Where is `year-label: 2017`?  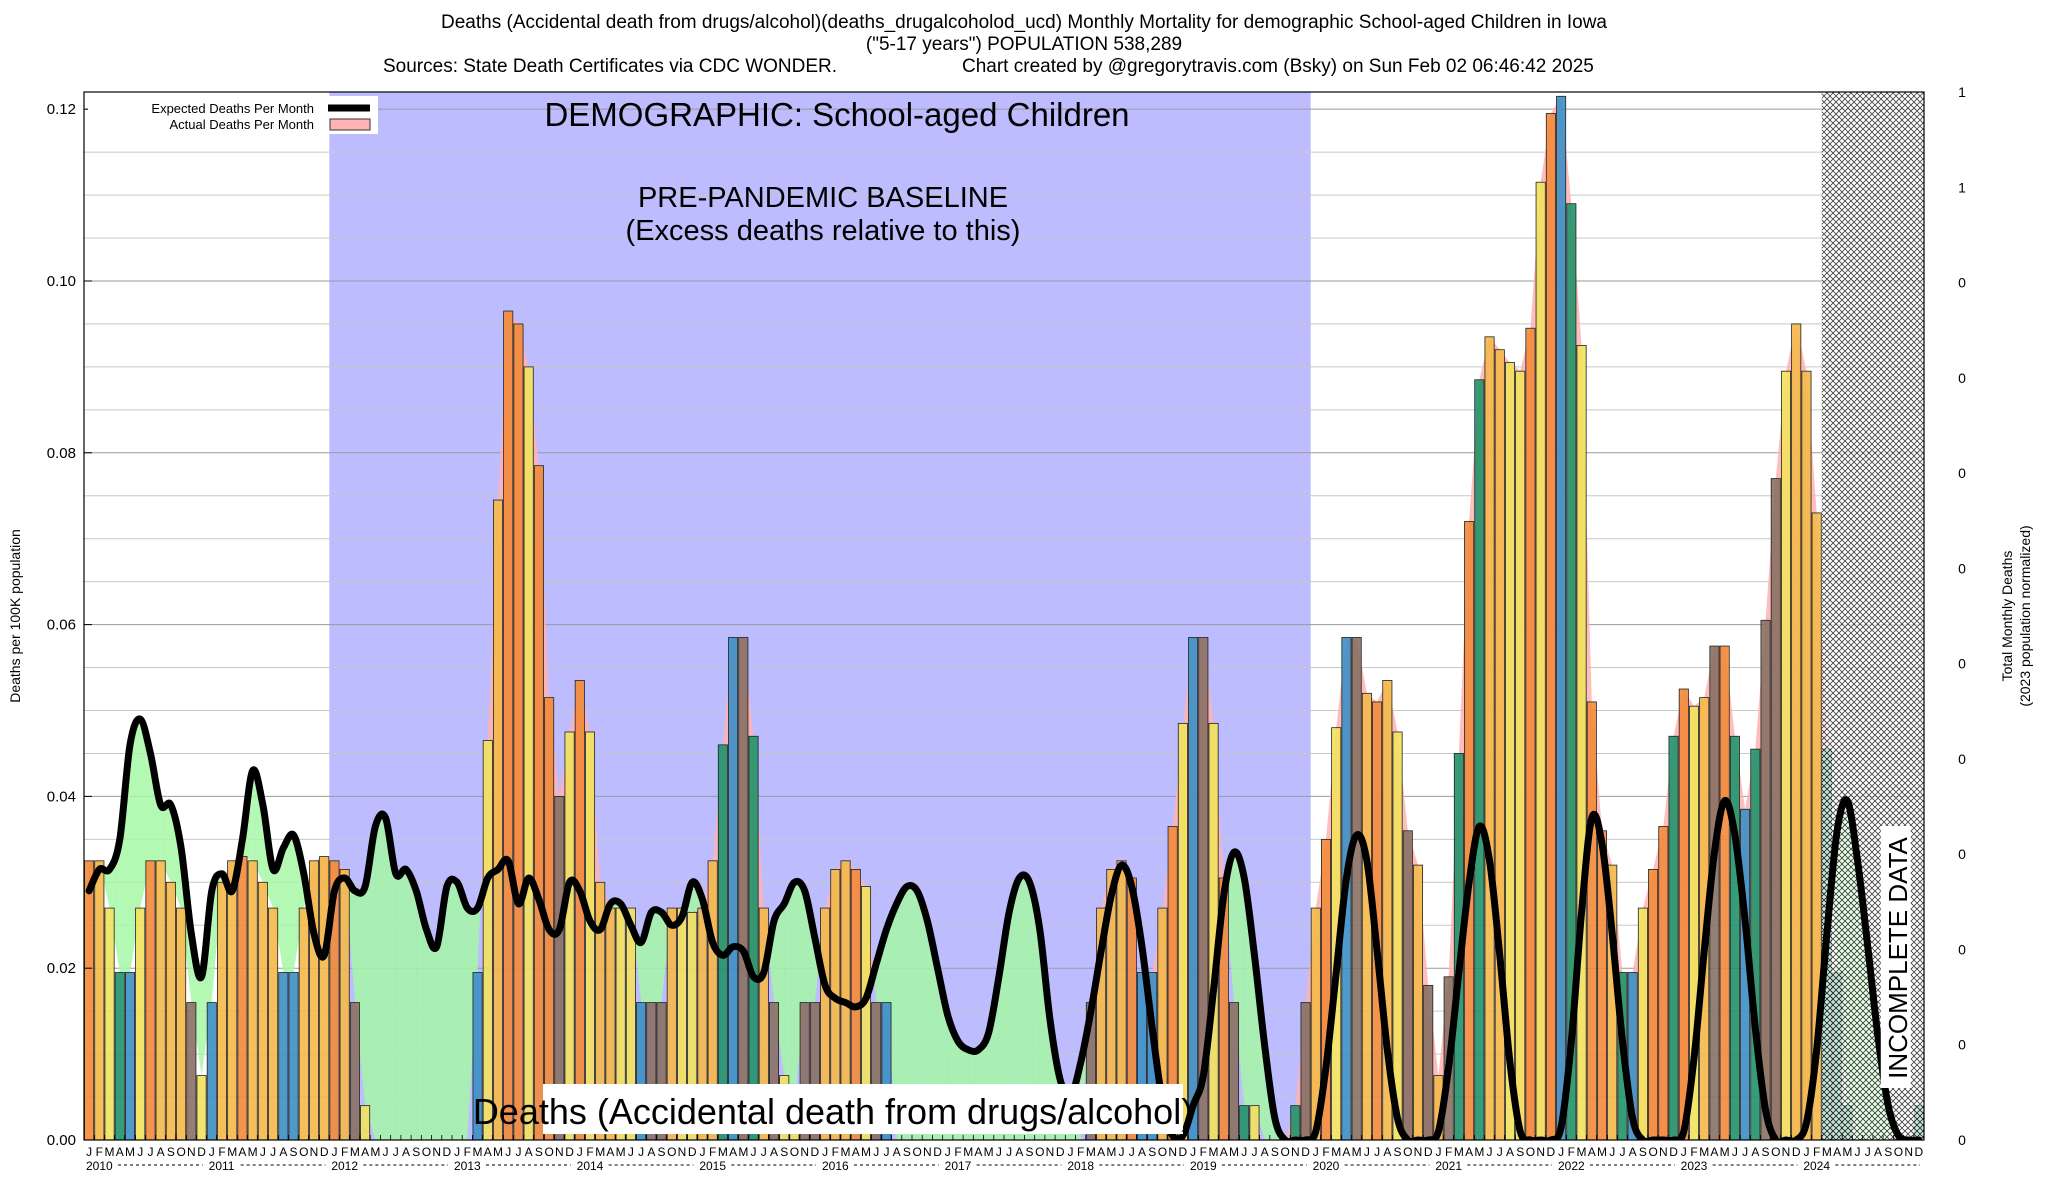 year-label: 2017 is located at coordinates (958, 1166).